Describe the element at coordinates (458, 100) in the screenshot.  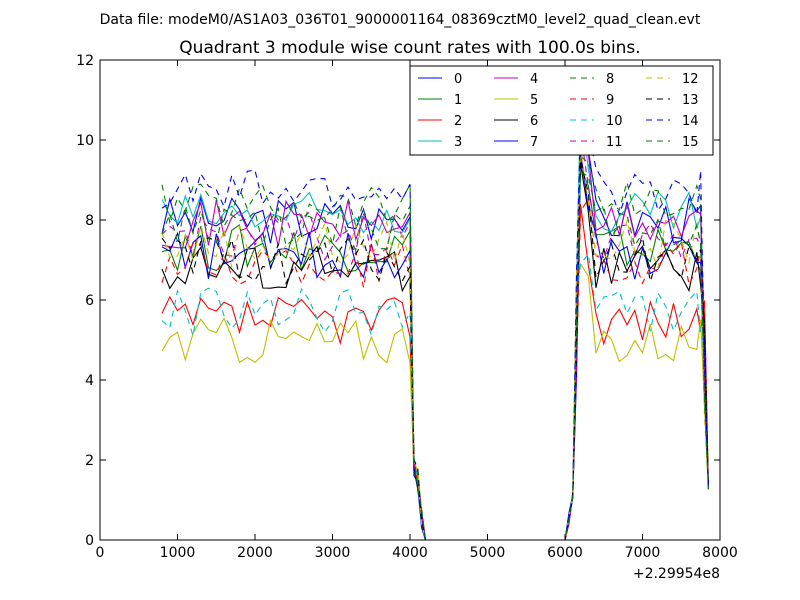
I see `legend-label-1: 1` at that location.